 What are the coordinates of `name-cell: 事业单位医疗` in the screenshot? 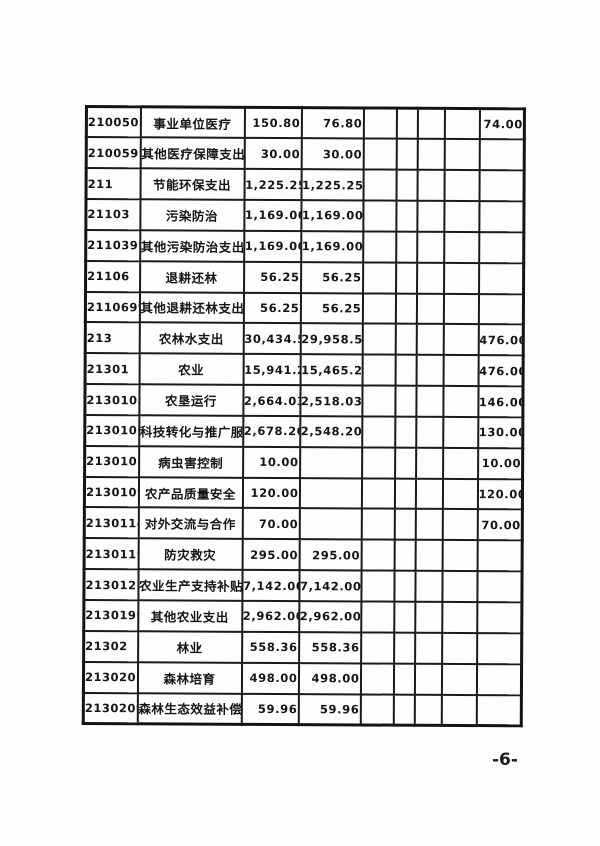 It's located at (192, 122).